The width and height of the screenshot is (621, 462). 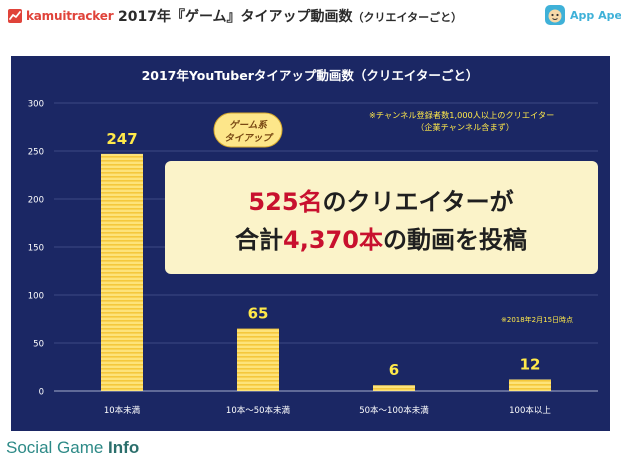 What do you see at coordinates (121, 139) in the screenshot?
I see `bar-value-label: 247` at bounding box center [121, 139].